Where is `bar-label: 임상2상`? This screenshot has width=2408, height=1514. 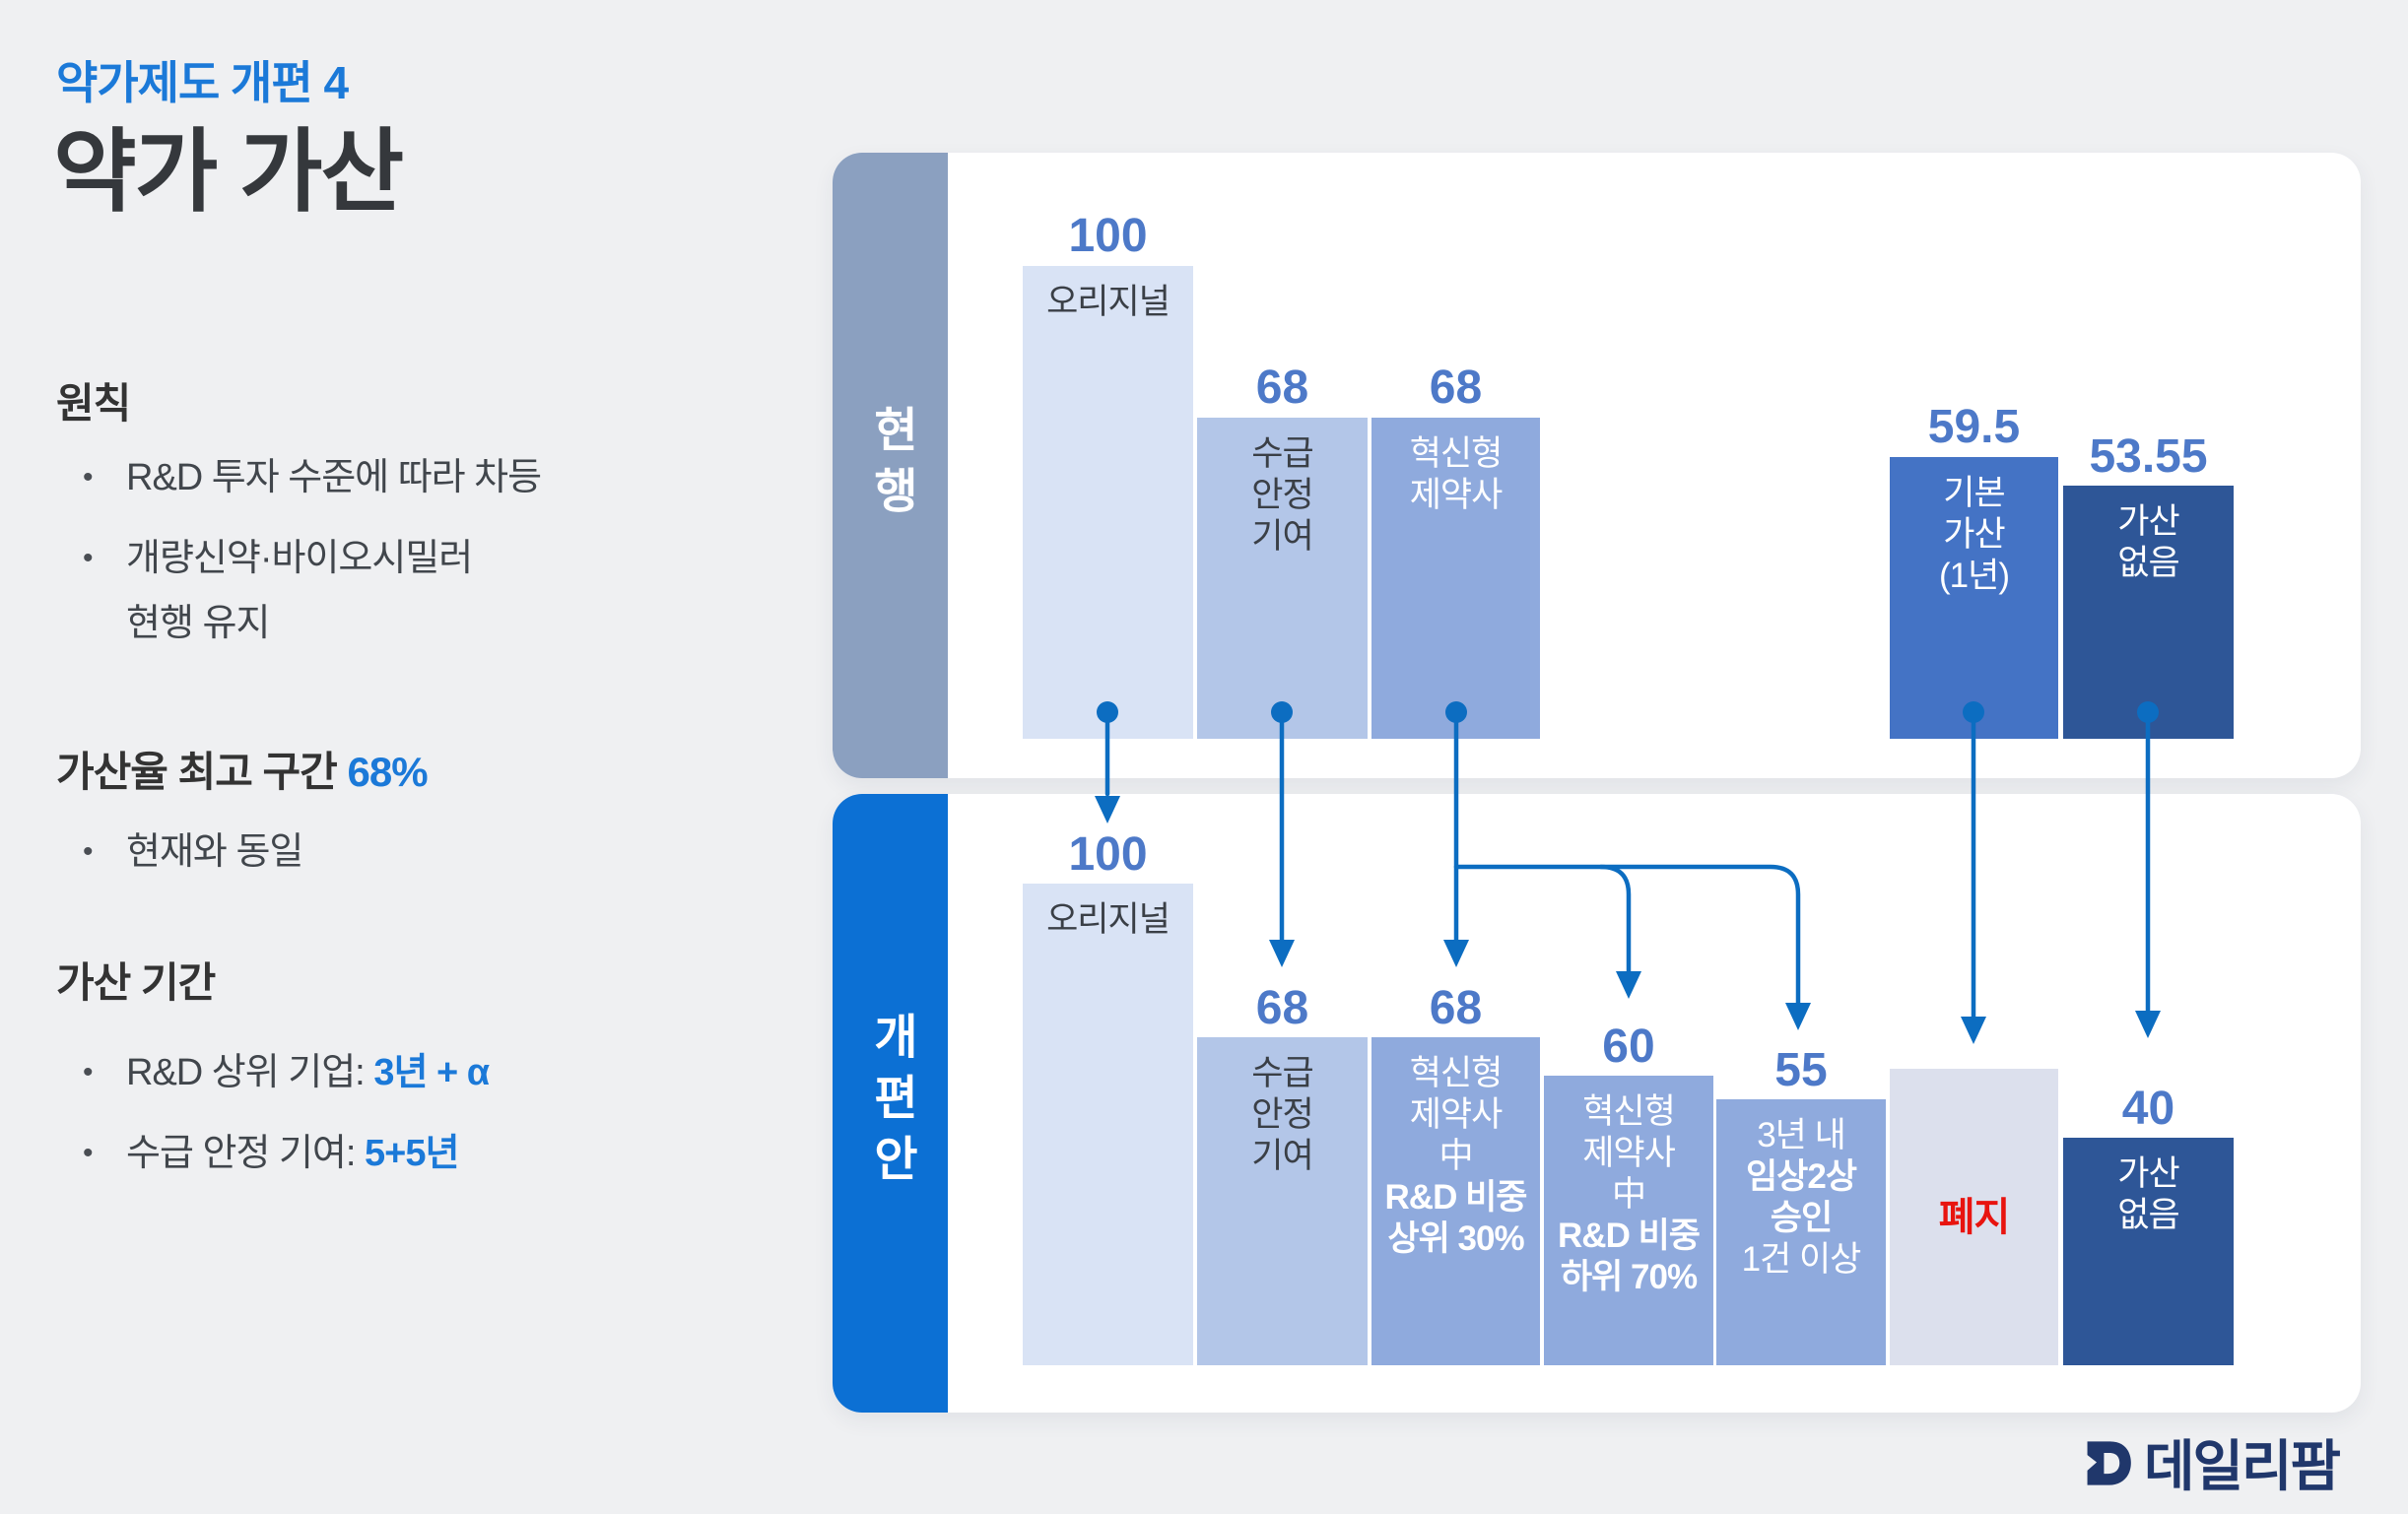 bar-label: 임상2상 is located at coordinates (1801, 1176).